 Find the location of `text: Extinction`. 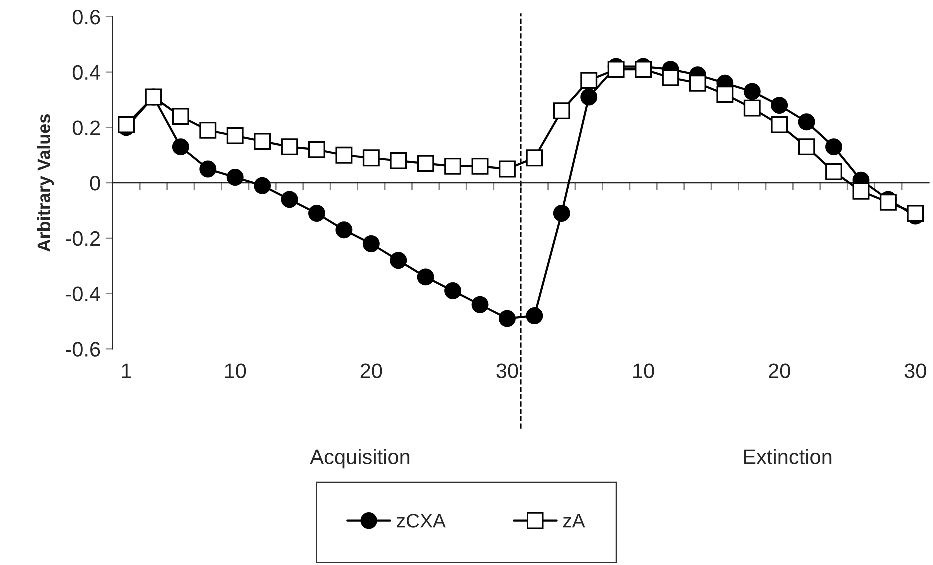

text: Extinction is located at coordinates (788, 456).